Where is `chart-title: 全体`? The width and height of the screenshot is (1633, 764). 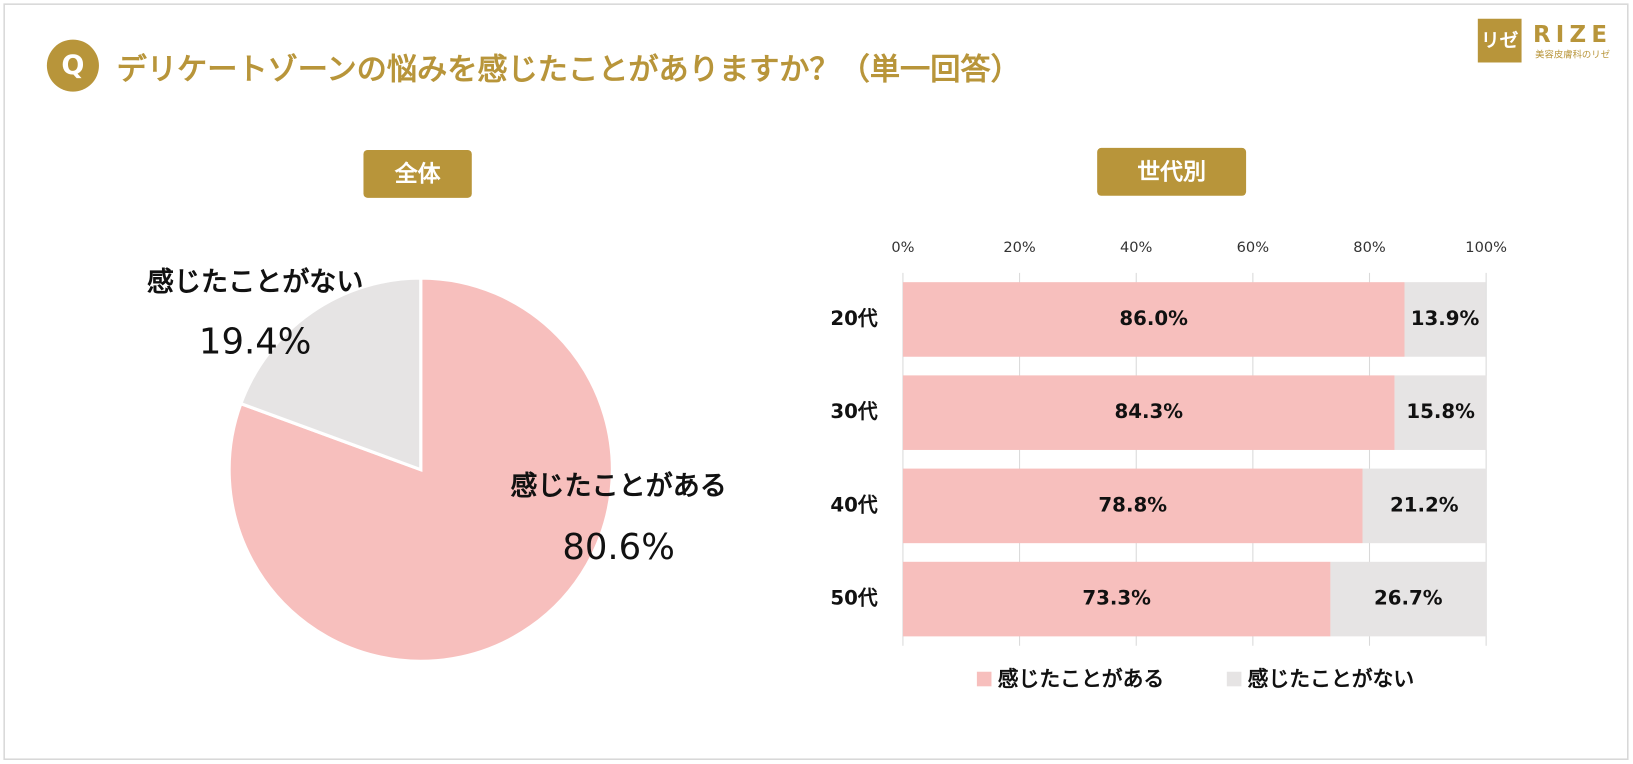 chart-title: 全体 is located at coordinates (417, 173).